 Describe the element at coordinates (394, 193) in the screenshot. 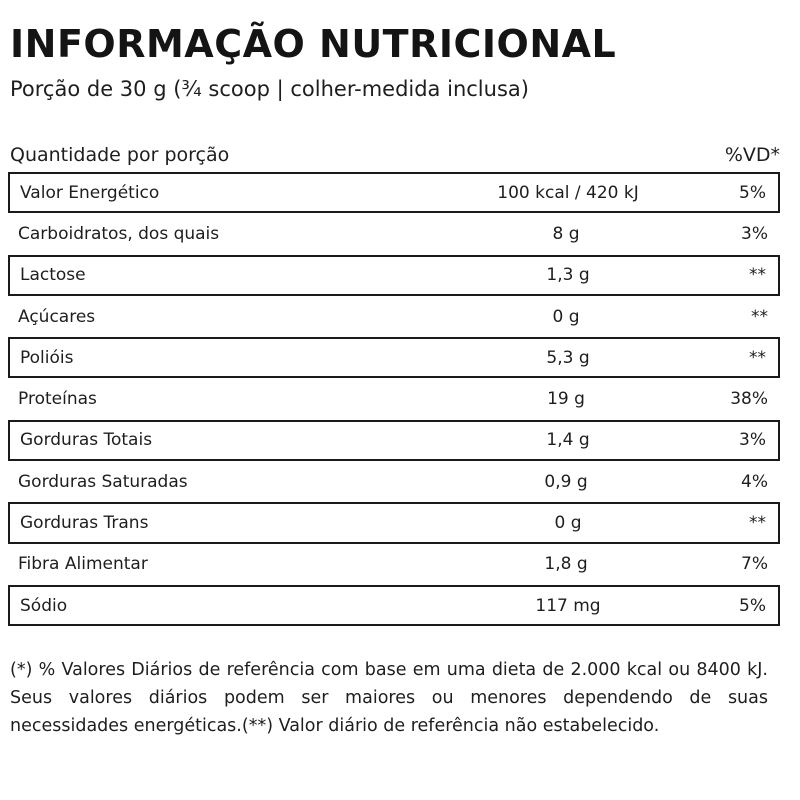

I see `table-row: Valor Energético 100 kcal / 420 kJ 5%` at that location.